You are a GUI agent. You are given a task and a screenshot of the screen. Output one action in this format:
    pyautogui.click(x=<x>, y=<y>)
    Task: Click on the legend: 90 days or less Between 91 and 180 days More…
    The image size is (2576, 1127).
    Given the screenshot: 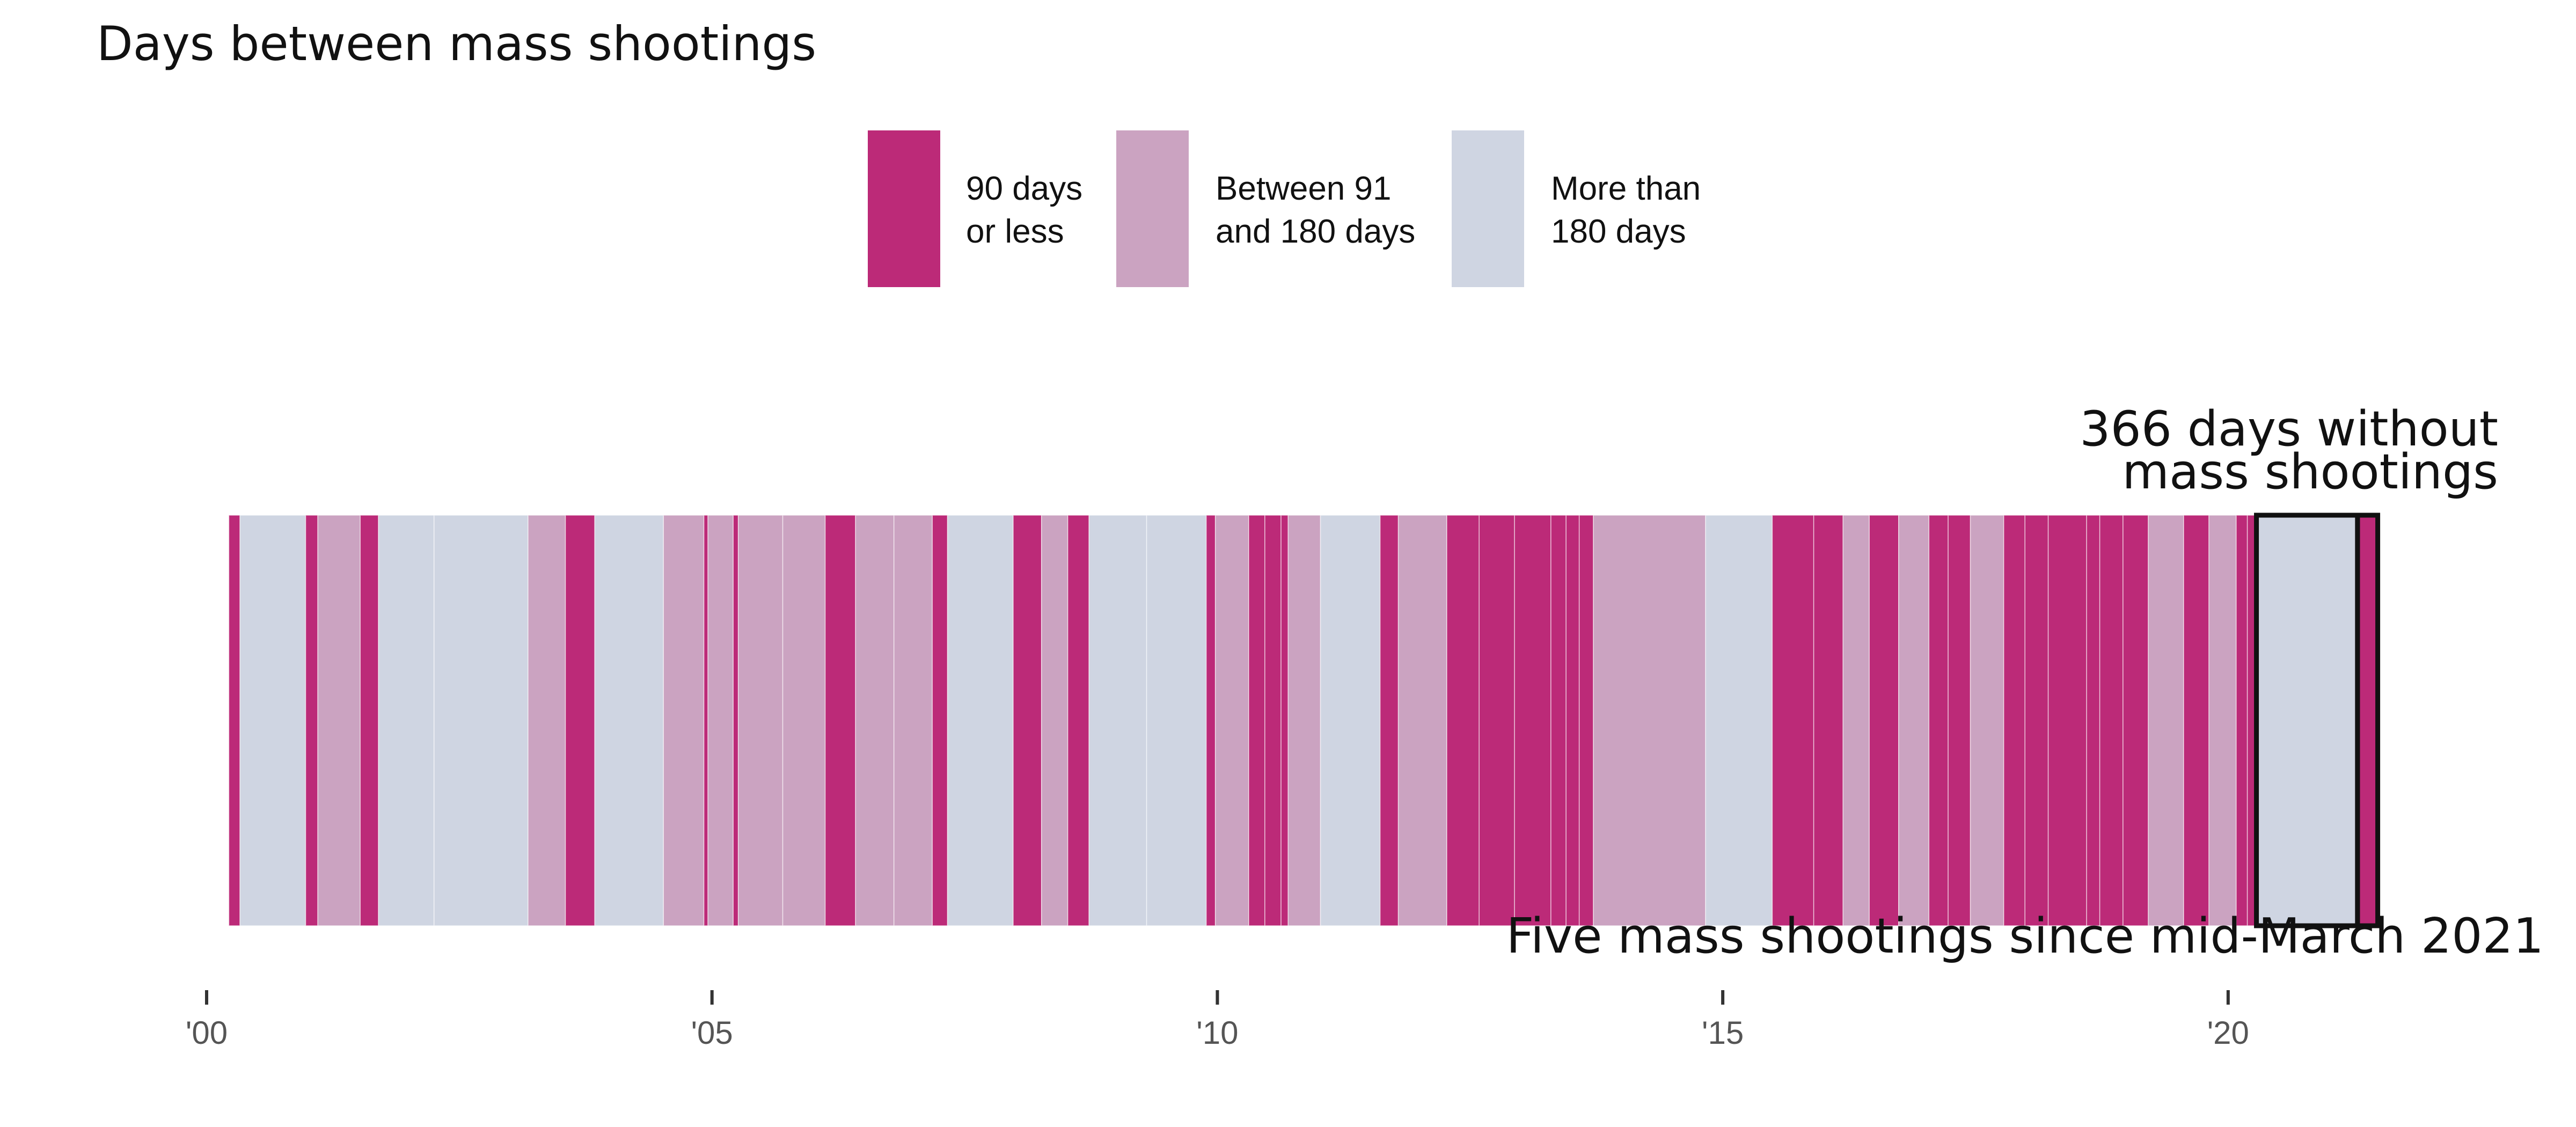 What is the action you would take?
    pyautogui.click(x=1284, y=208)
    